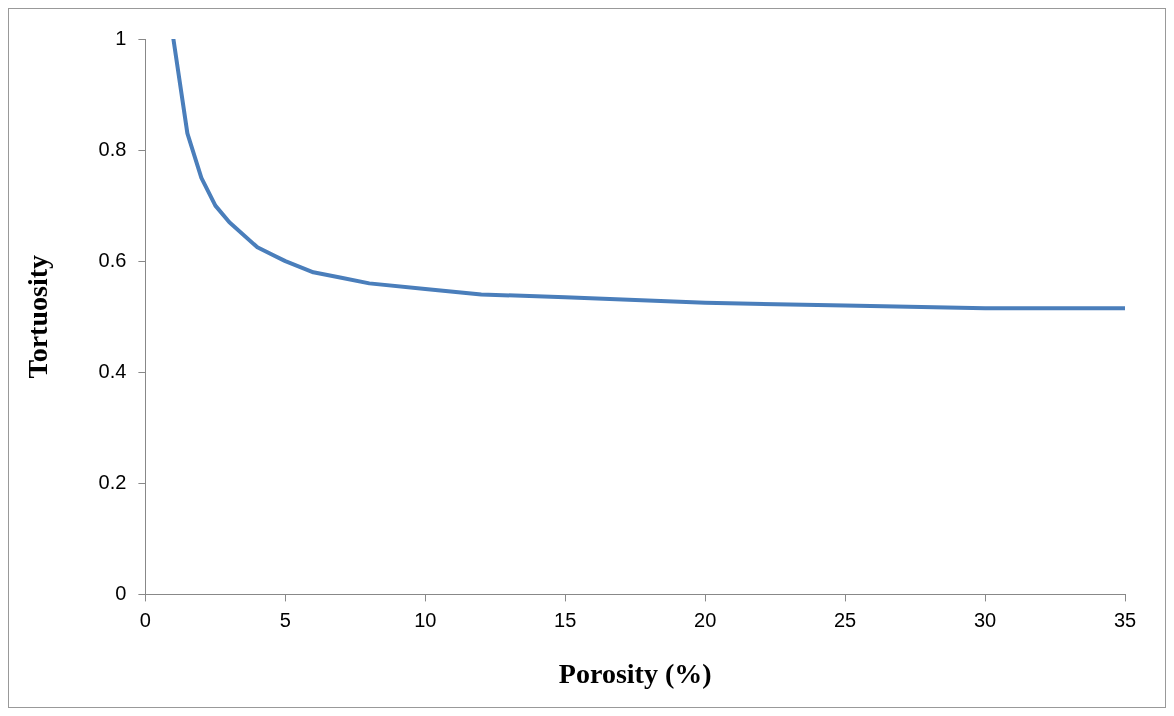 This screenshot has width=1174, height=716. Describe the element at coordinates (112, 148) in the screenshot. I see `y-tick-label: 0.8` at that location.